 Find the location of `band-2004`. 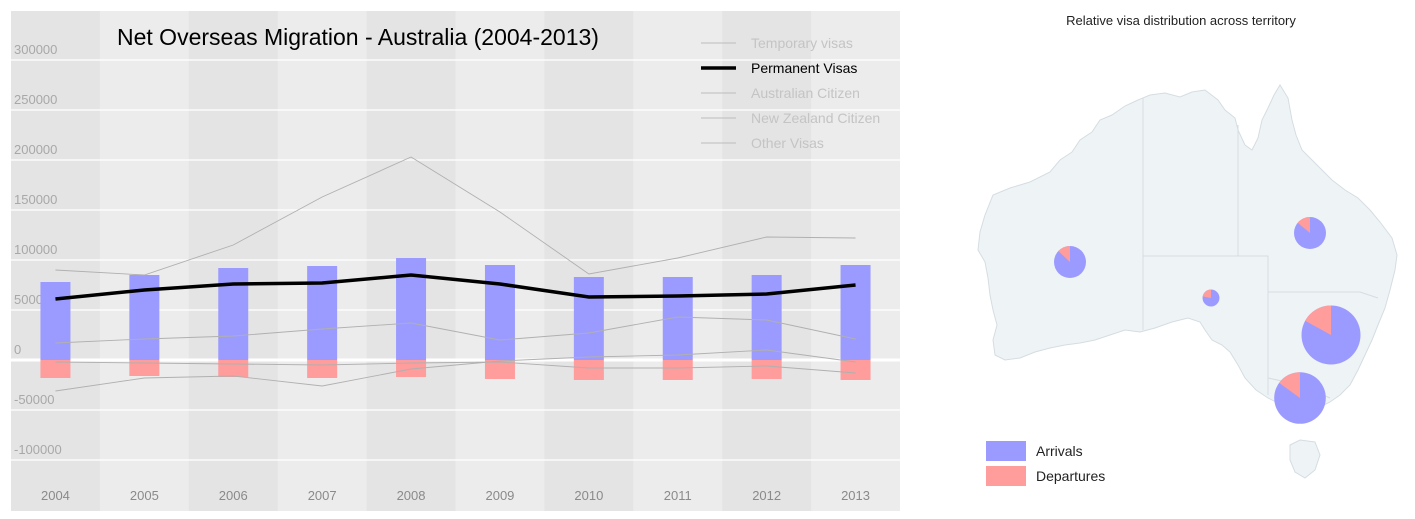

band-2004 is located at coordinates (55, 261).